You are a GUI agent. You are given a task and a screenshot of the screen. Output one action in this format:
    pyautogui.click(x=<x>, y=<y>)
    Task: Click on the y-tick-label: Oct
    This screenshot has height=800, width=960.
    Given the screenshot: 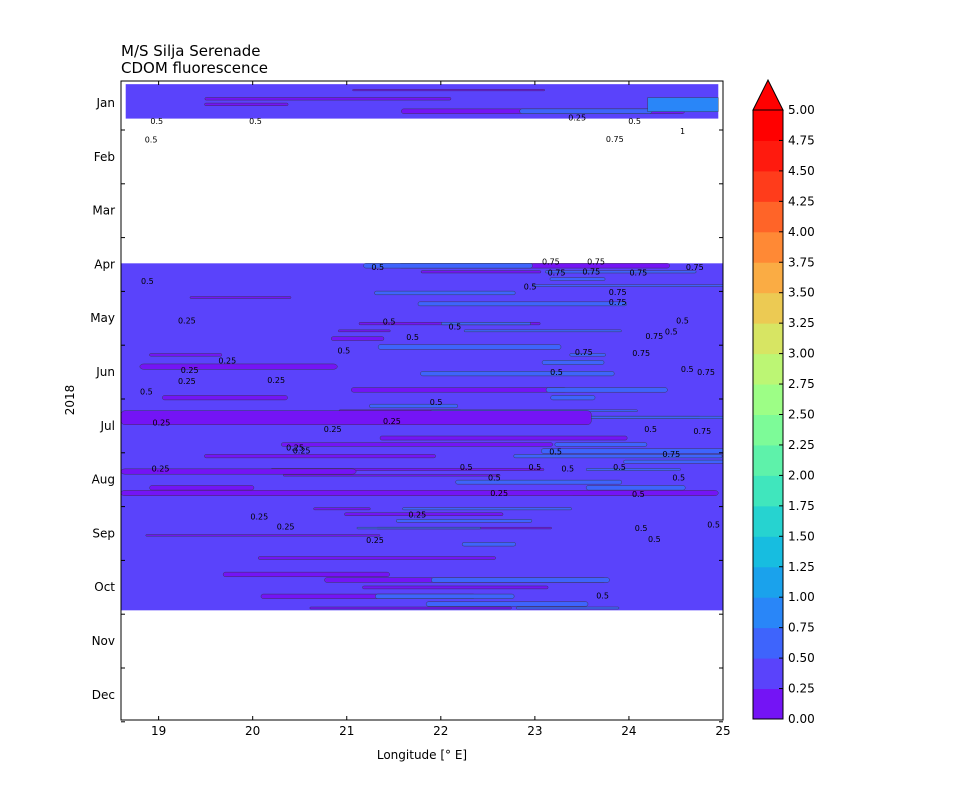 What is the action you would take?
    pyautogui.click(x=104, y=587)
    